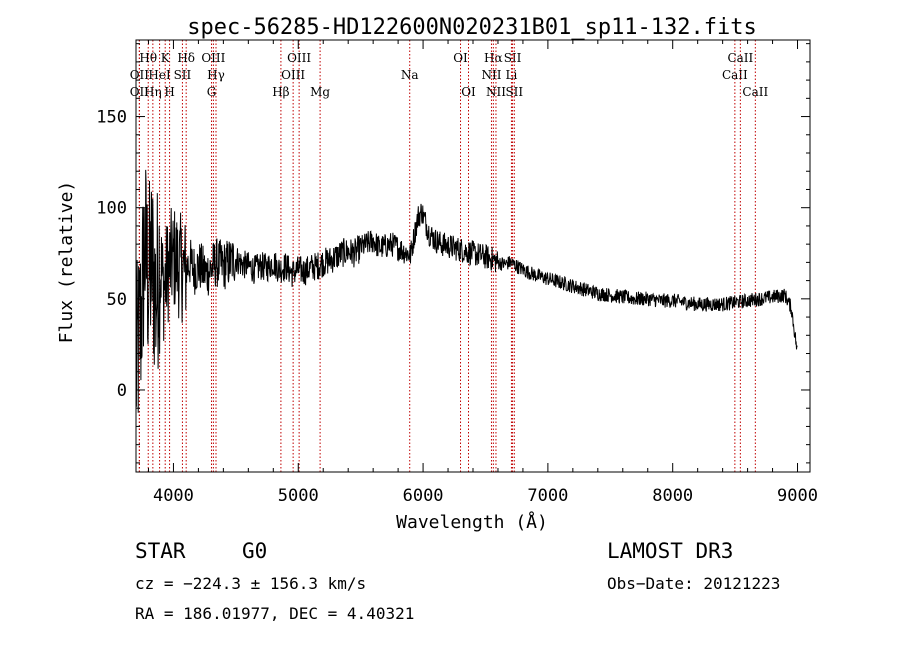 This screenshot has width=900, height=649. What do you see at coordinates (160, 551) in the screenshot?
I see `object-class: STAR` at bounding box center [160, 551].